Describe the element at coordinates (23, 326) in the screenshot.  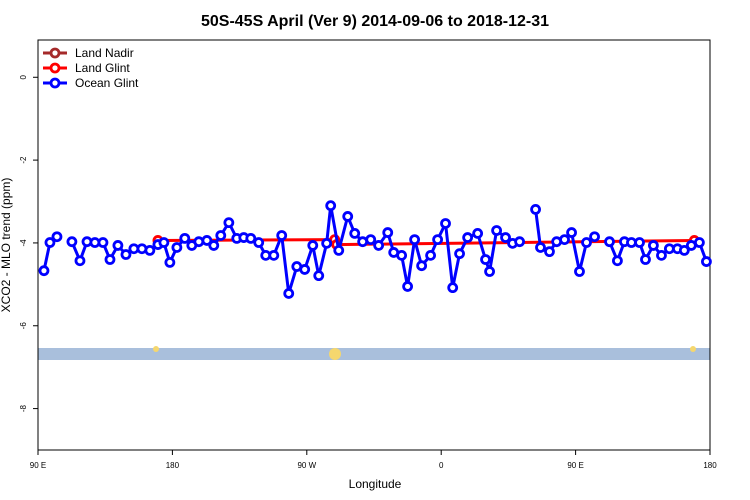
I see `y-tick-label: -6` at that location.